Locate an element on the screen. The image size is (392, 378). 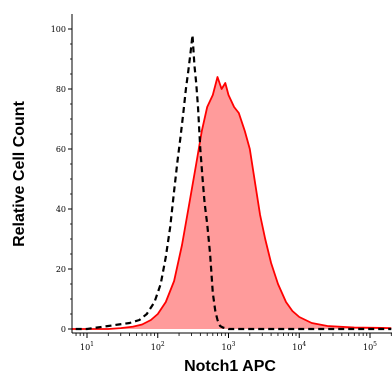
y-tick-label-0: 0 is located at coordinates (63, 329).